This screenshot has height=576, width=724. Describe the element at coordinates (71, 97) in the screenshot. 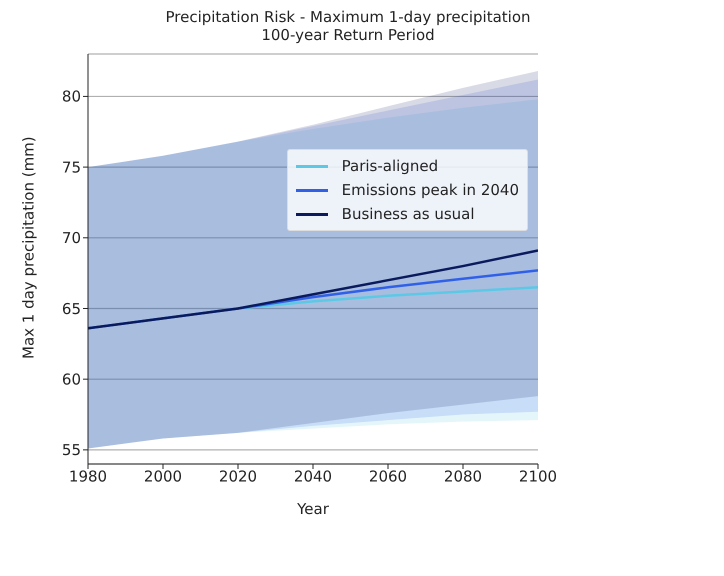

I see `y-tick-label: 80` at that location.